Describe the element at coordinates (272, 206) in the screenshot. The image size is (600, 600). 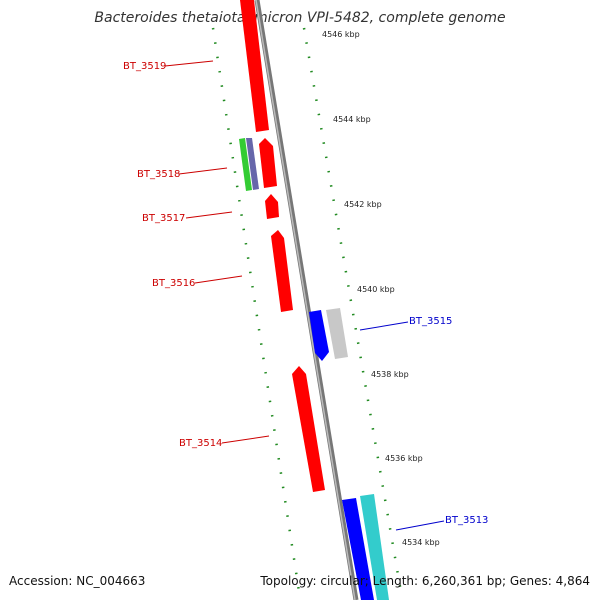
I see `gene-bt3517` at that location.